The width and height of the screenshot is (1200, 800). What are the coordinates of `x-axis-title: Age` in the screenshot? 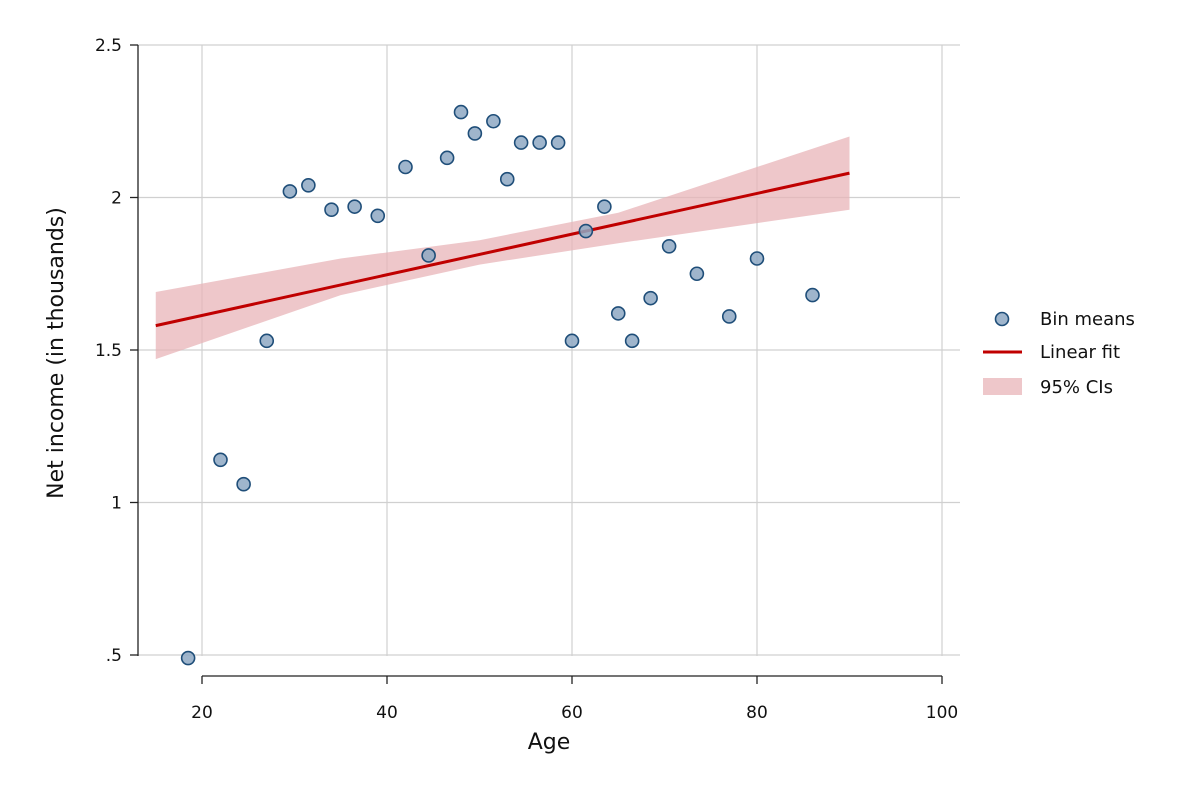 It's located at (549, 742).